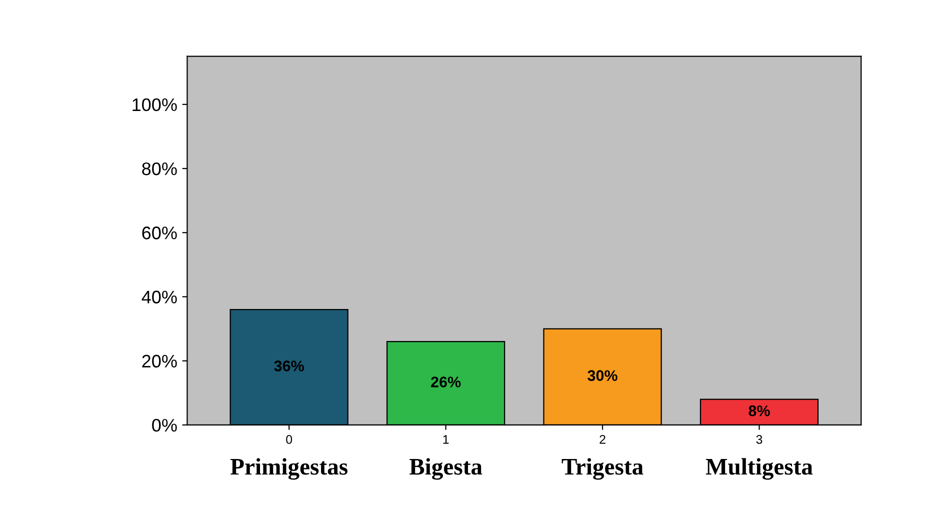 The width and height of the screenshot is (936, 512). Describe the element at coordinates (446, 382) in the screenshot. I see `data-label: 26%` at that location.